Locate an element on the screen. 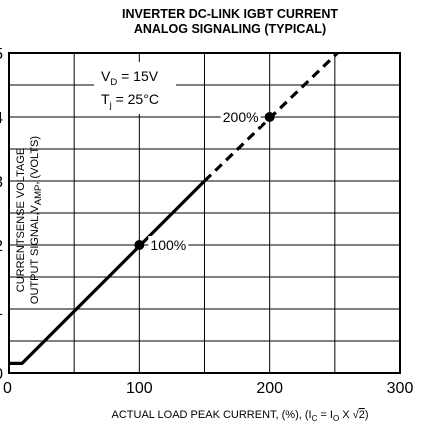  chart-title-line-2: ANALOG SIGNALING (TYPICAL) is located at coordinates (230, 29).